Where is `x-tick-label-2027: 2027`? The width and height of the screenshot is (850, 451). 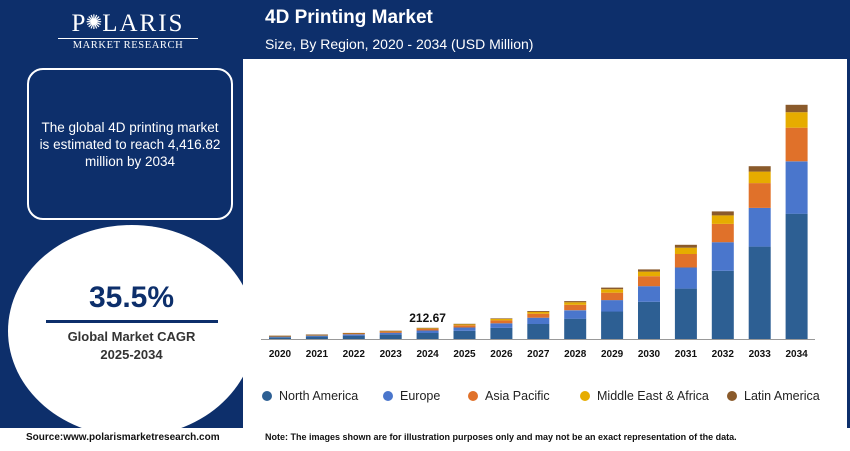
x-tick-label-2027: 2027 is located at coordinates (538, 354).